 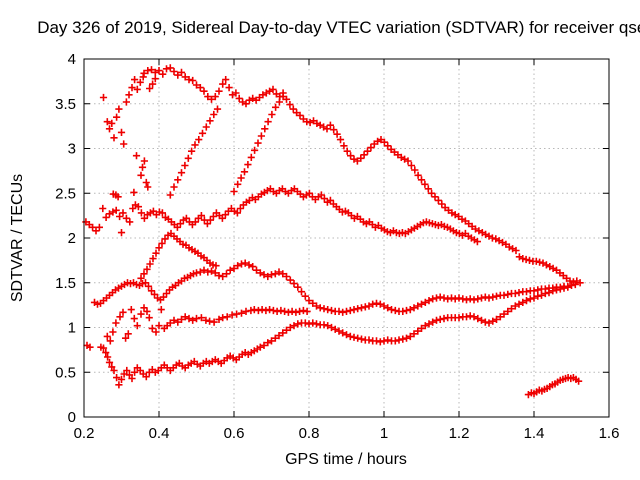 I want to click on y-tick-label: 3, so click(x=72, y=149).